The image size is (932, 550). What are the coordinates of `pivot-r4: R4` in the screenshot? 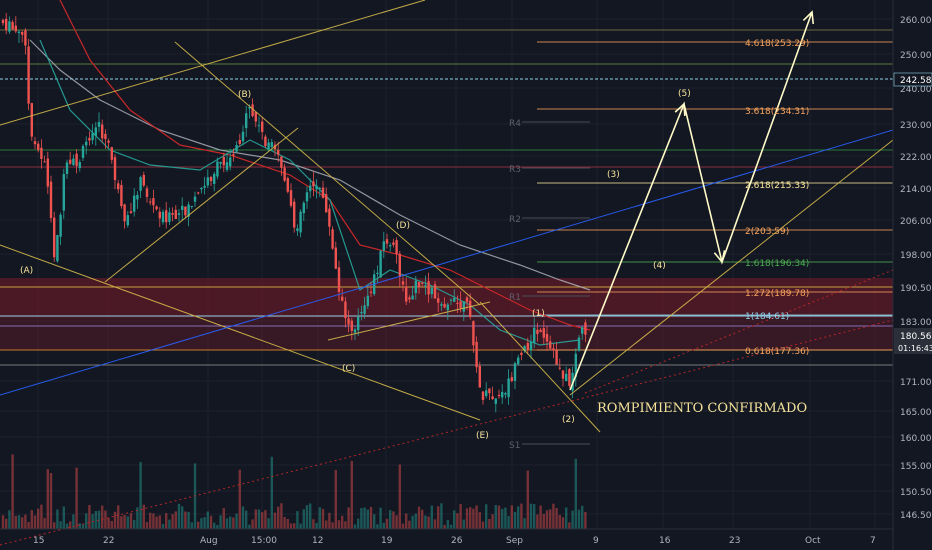 It's located at (515, 124).